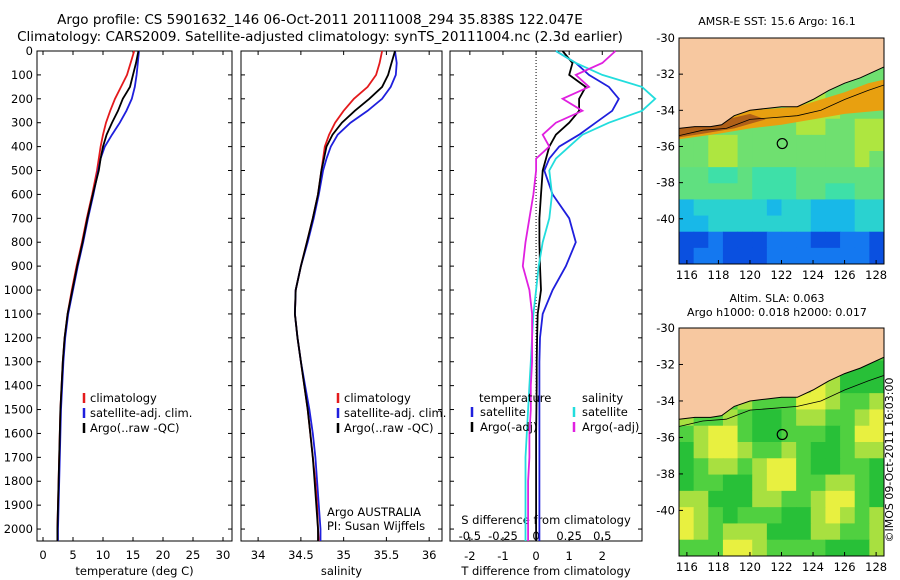 This screenshot has width=900, height=580. I want to click on map-field-bottom, so click(781, 442).